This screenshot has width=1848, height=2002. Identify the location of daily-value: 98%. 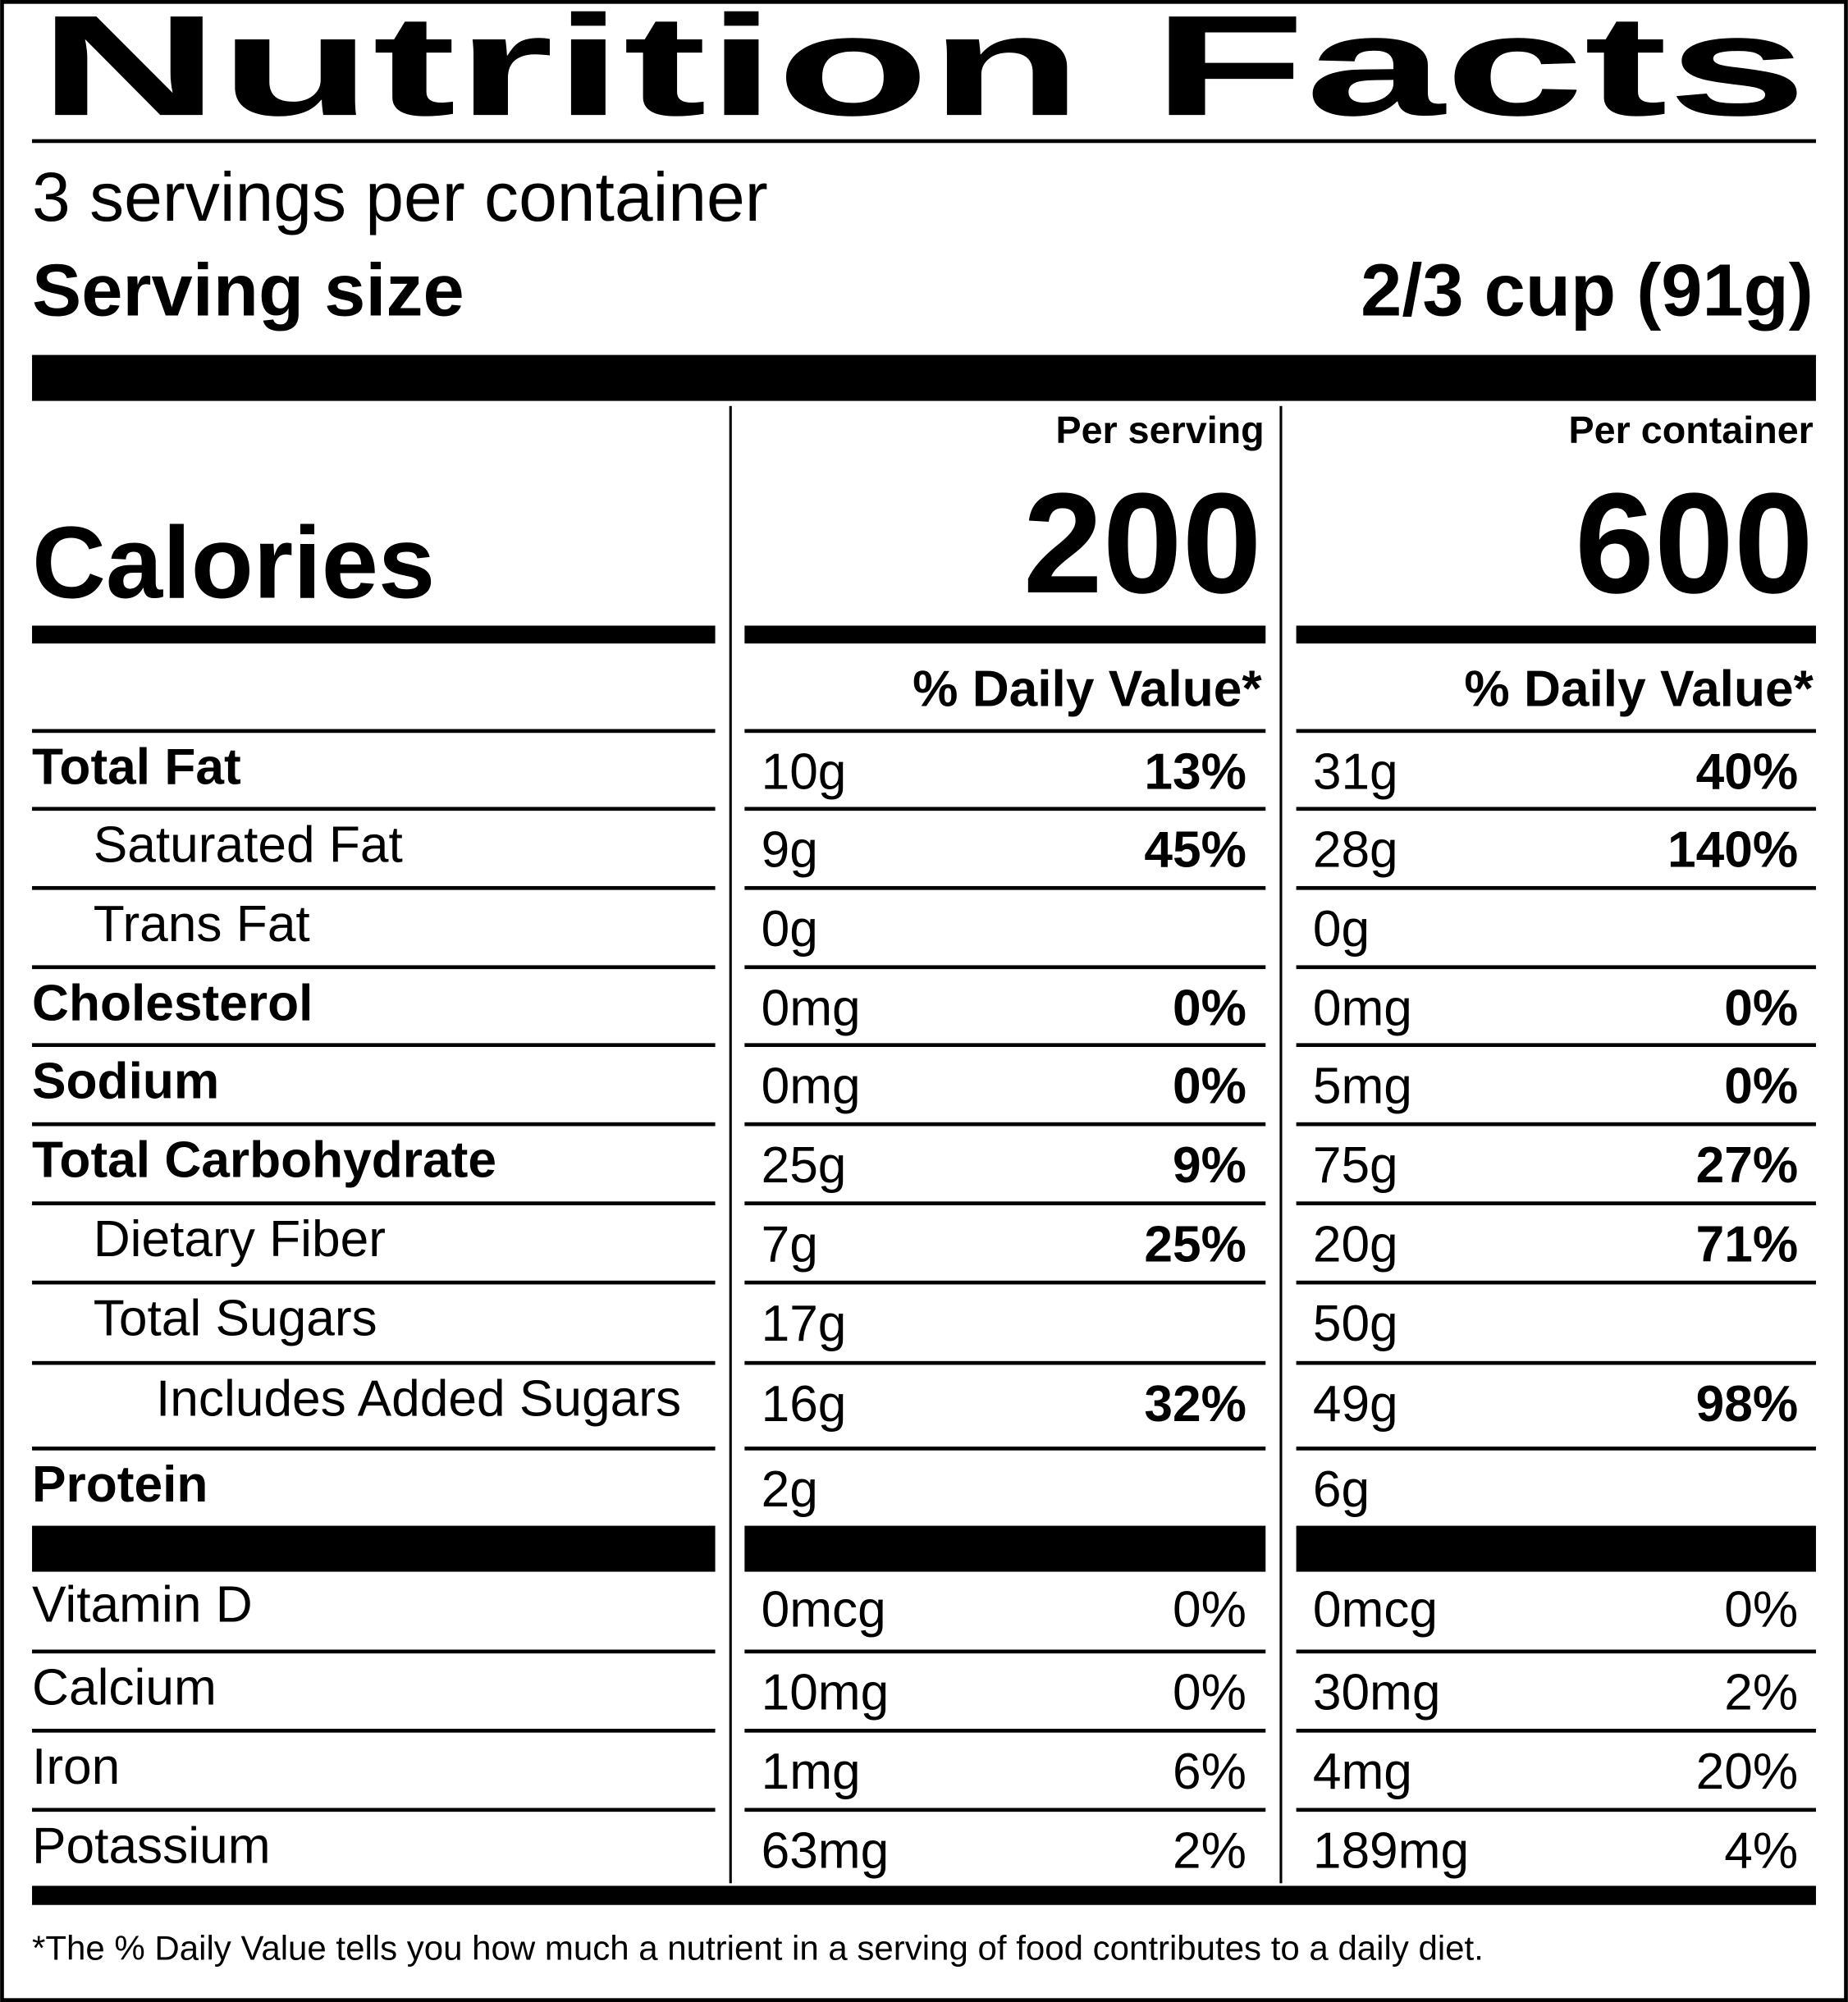
(1748, 1405).